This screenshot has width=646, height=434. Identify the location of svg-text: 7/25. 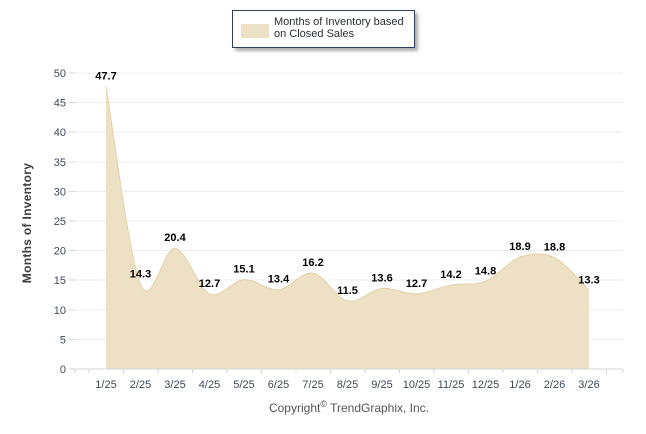
(312, 385).